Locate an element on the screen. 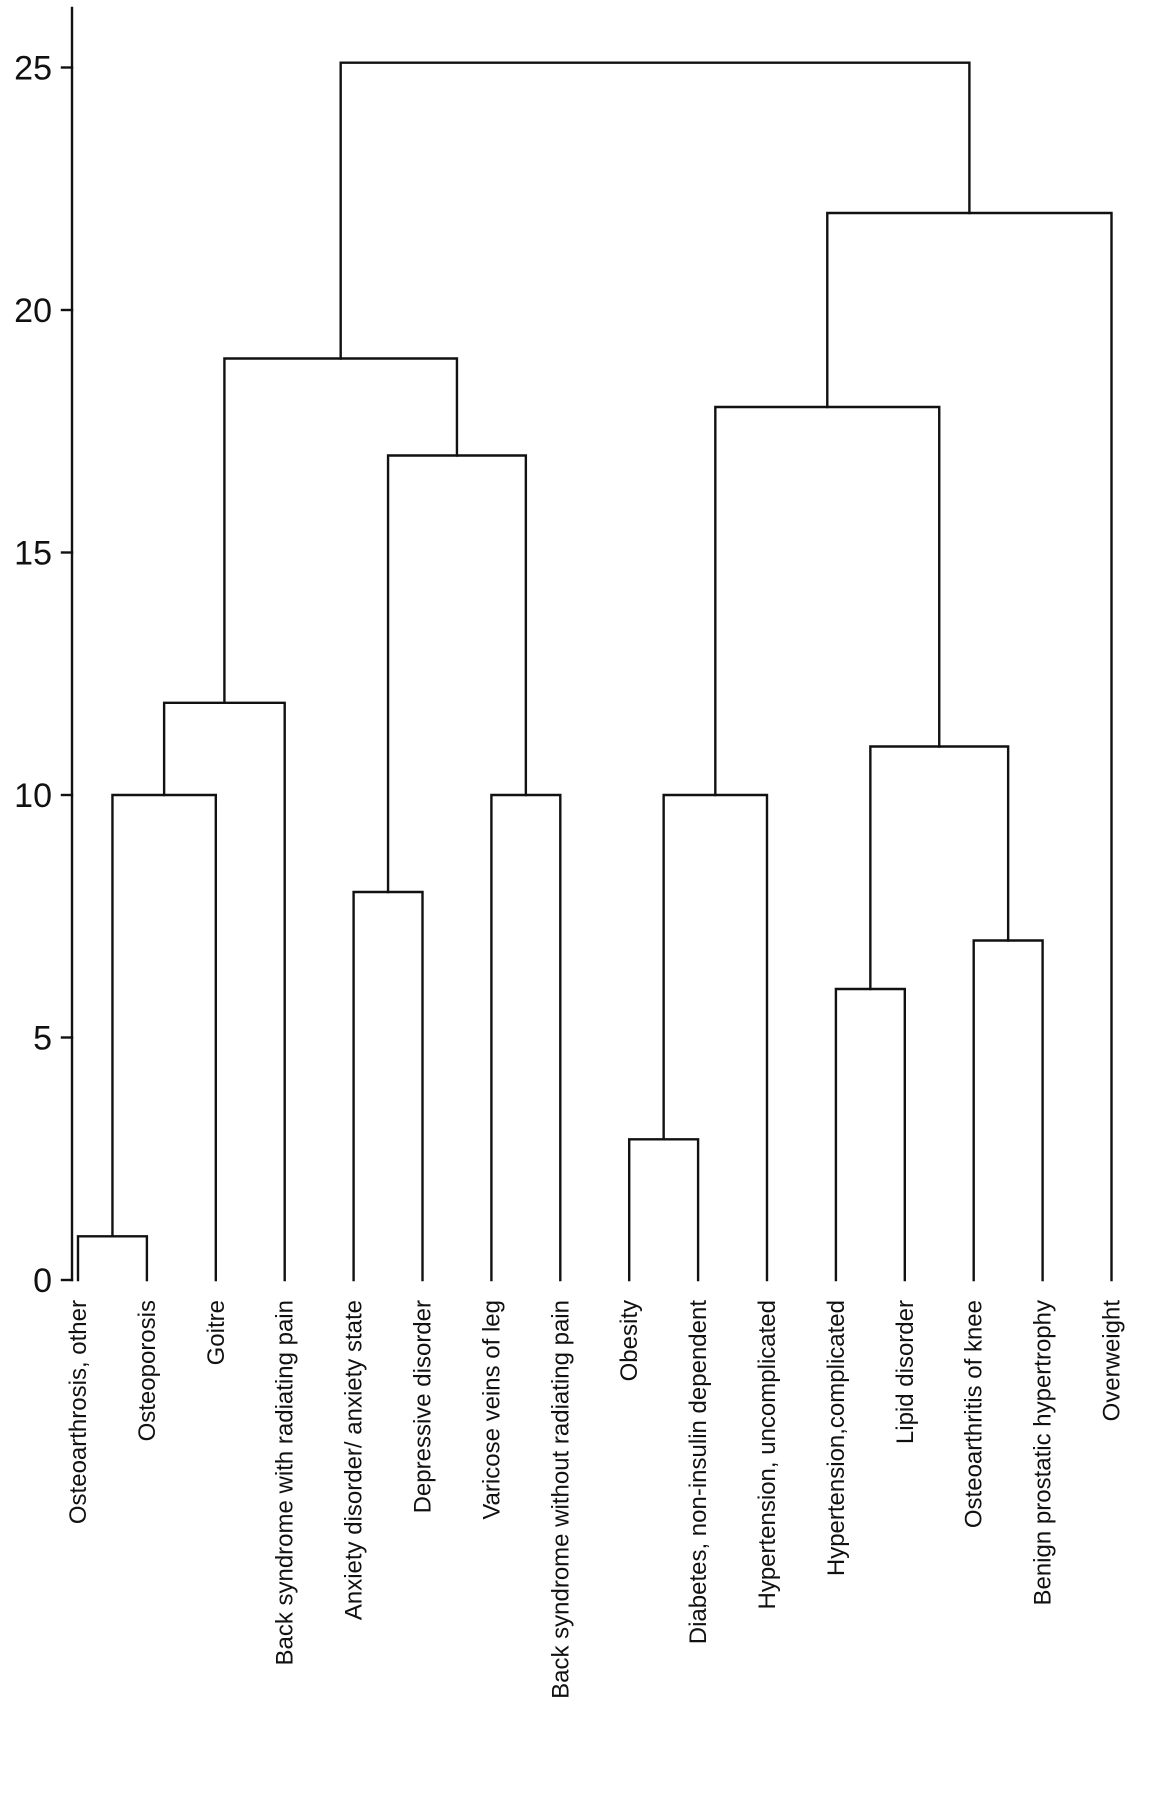  leaf-label: Osteoarthrosis, other is located at coordinates (78, 1412).